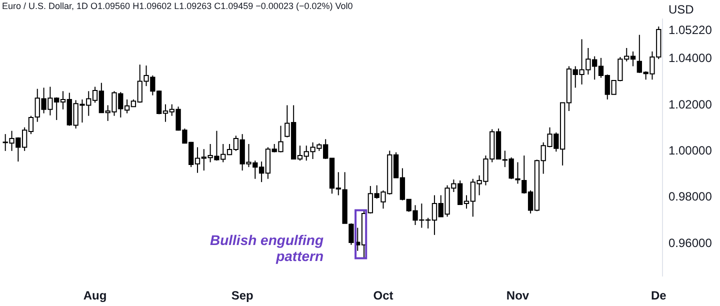 The height and width of the screenshot is (306, 720). What do you see at coordinates (690, 104) in the screenshot?
I see `y-tick-label: 1.02000` at bounding box center [690, 104].